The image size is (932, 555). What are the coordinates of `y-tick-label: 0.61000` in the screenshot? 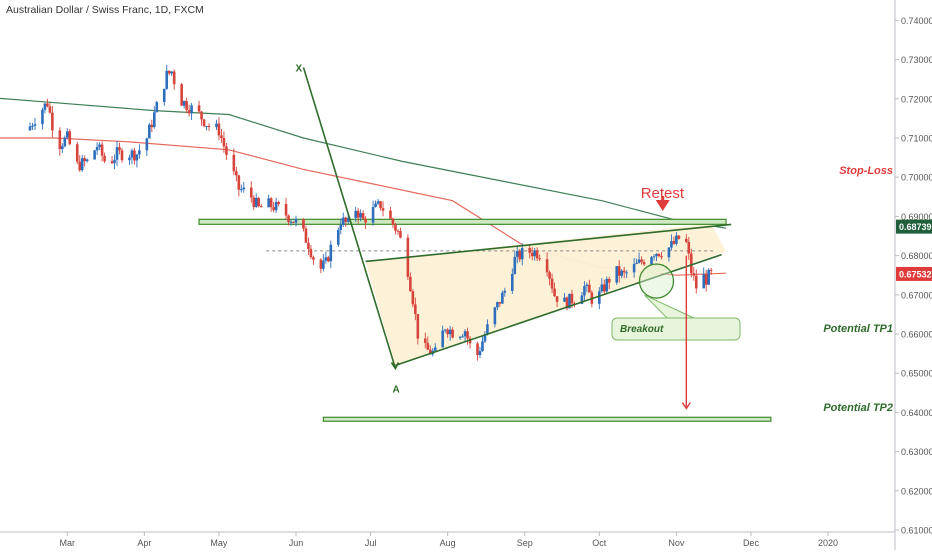 It's located at (916, 531).